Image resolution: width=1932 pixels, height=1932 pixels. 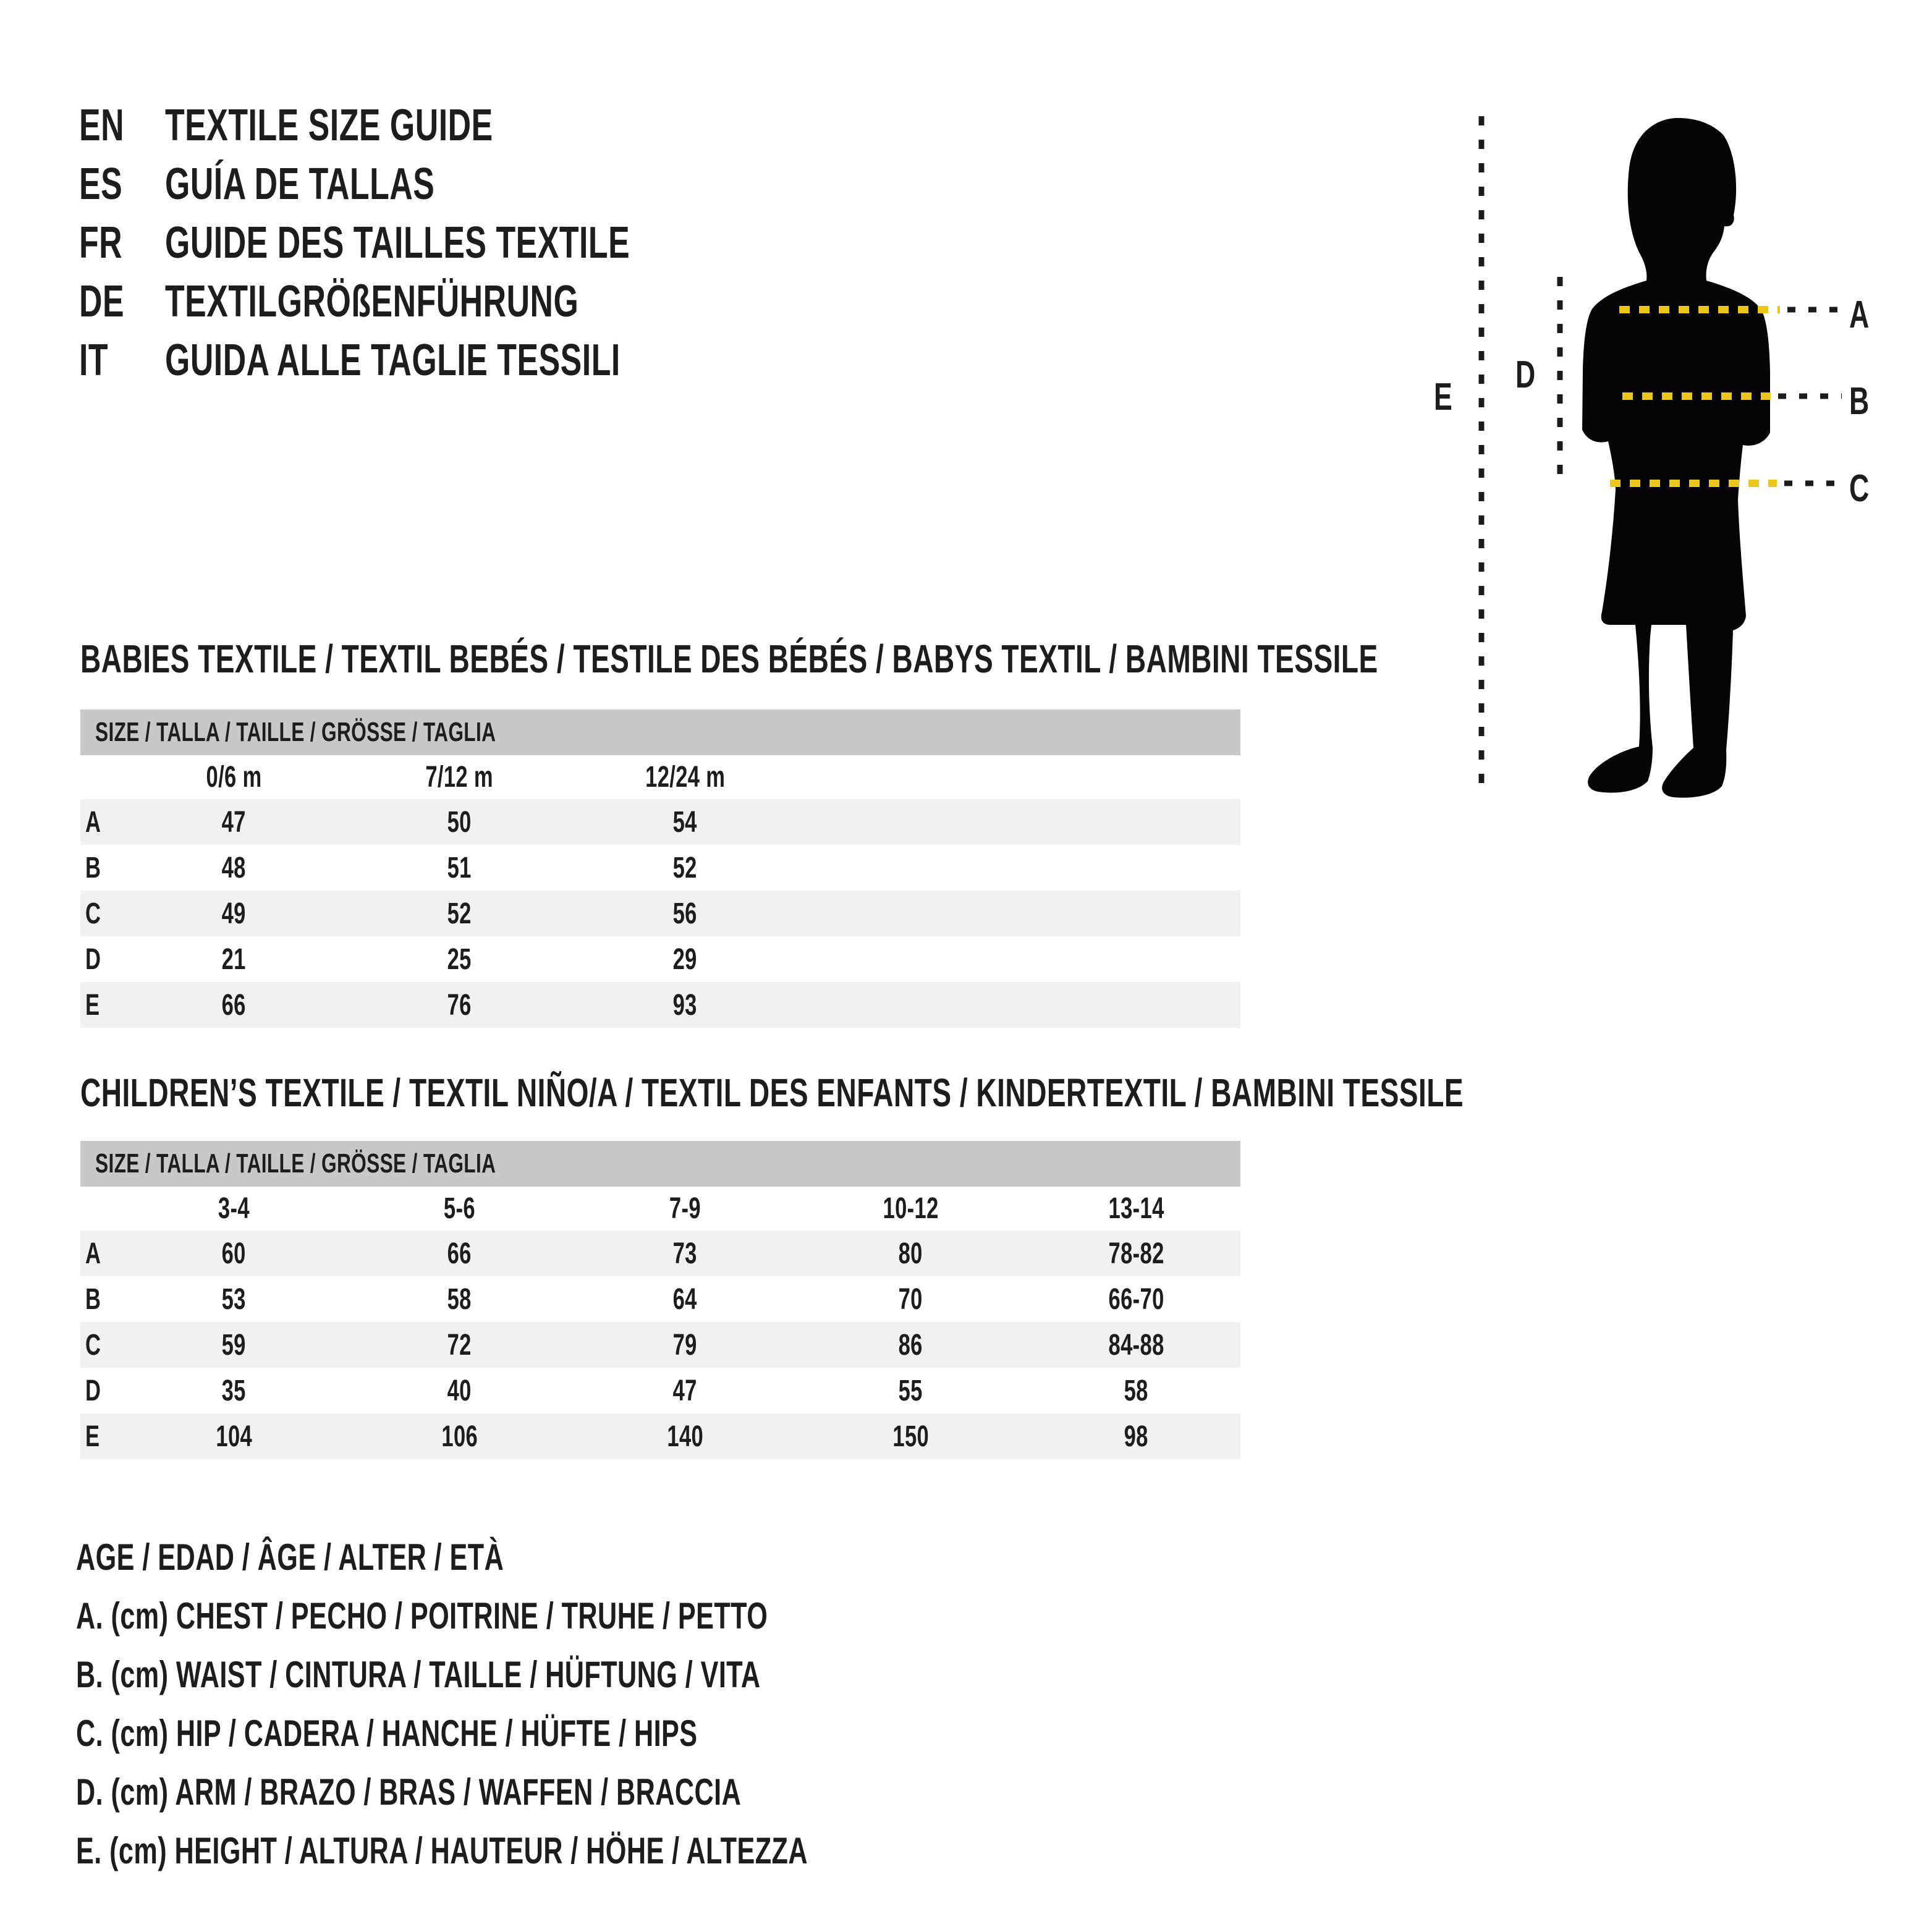 What do you see at coordinates (685, 1345) in the screenshot?
I see `cell-value: 79` at bounding box center [685, 1345].